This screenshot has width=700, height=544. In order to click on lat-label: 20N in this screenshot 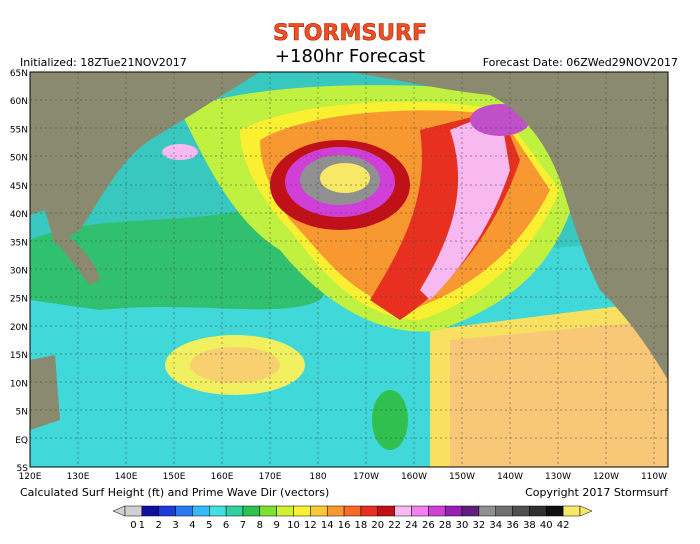, I will do `click(19, 328)`.